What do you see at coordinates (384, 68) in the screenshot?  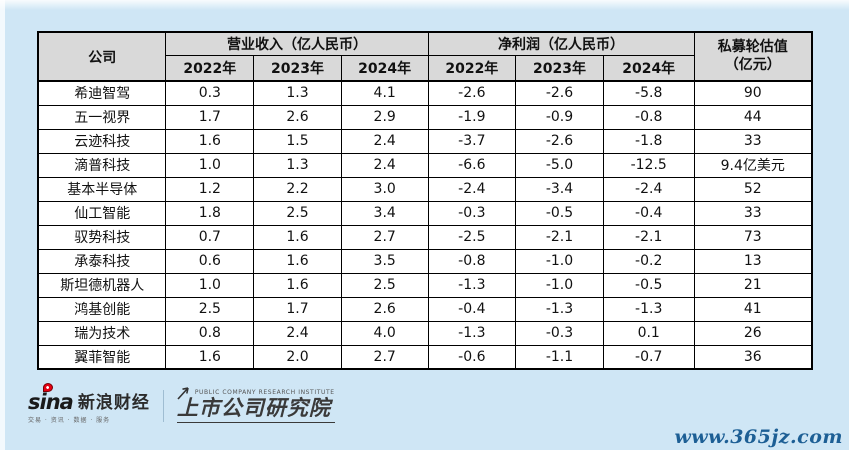 I see `revenue-year-2024-header: 2024年` at bounding box center [384, 68].